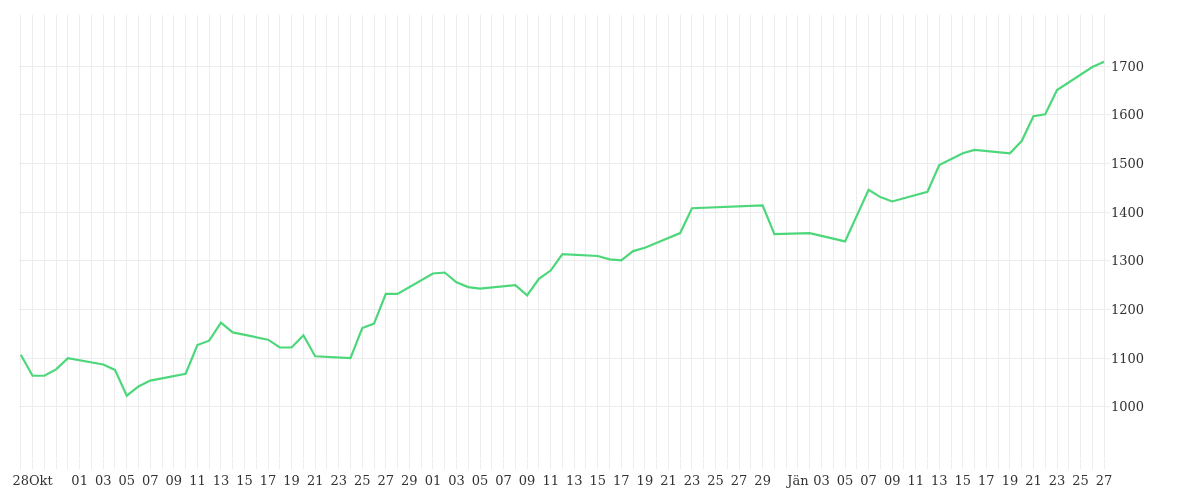 Image resolution: width=1200 pixels, height=500 pixels. Describe the element at coordinates (1128, 115) in the screenshot. I see `y-tick-label: 1600` at that location.